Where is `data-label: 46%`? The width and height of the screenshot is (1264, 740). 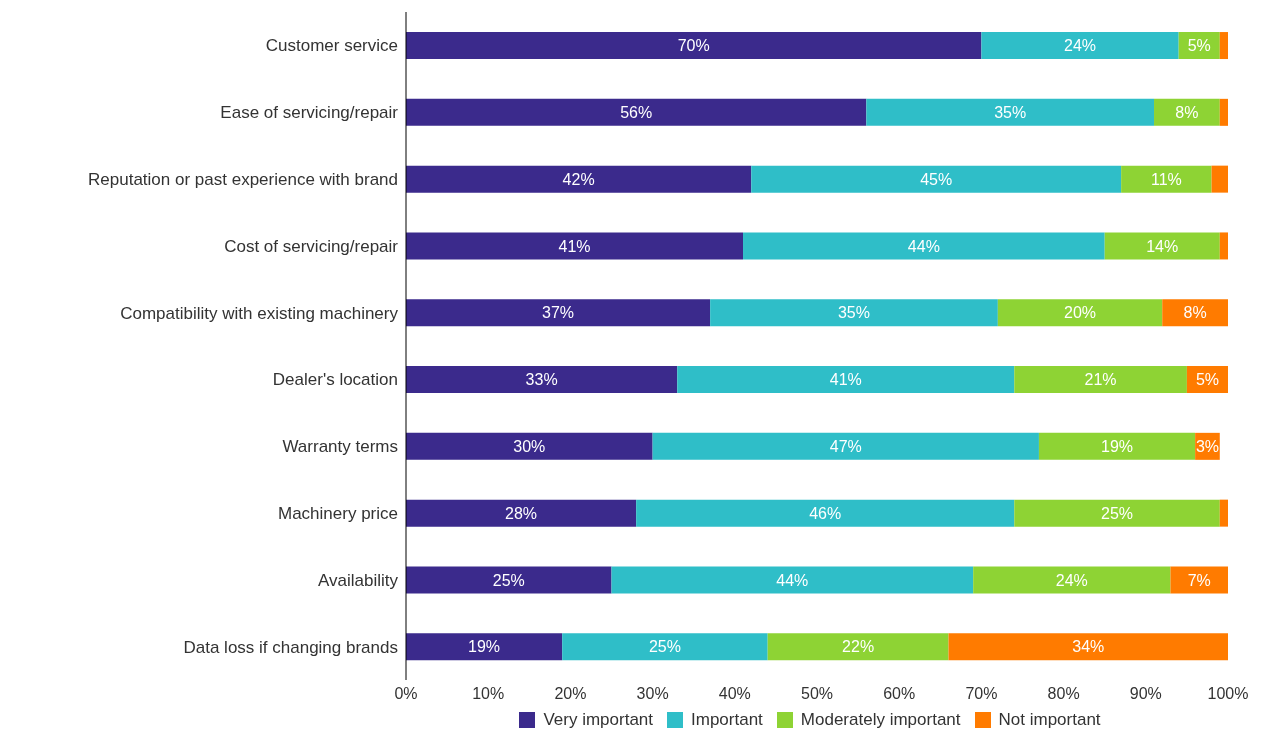 data-label: 46% is located at coordinates (825, 513).